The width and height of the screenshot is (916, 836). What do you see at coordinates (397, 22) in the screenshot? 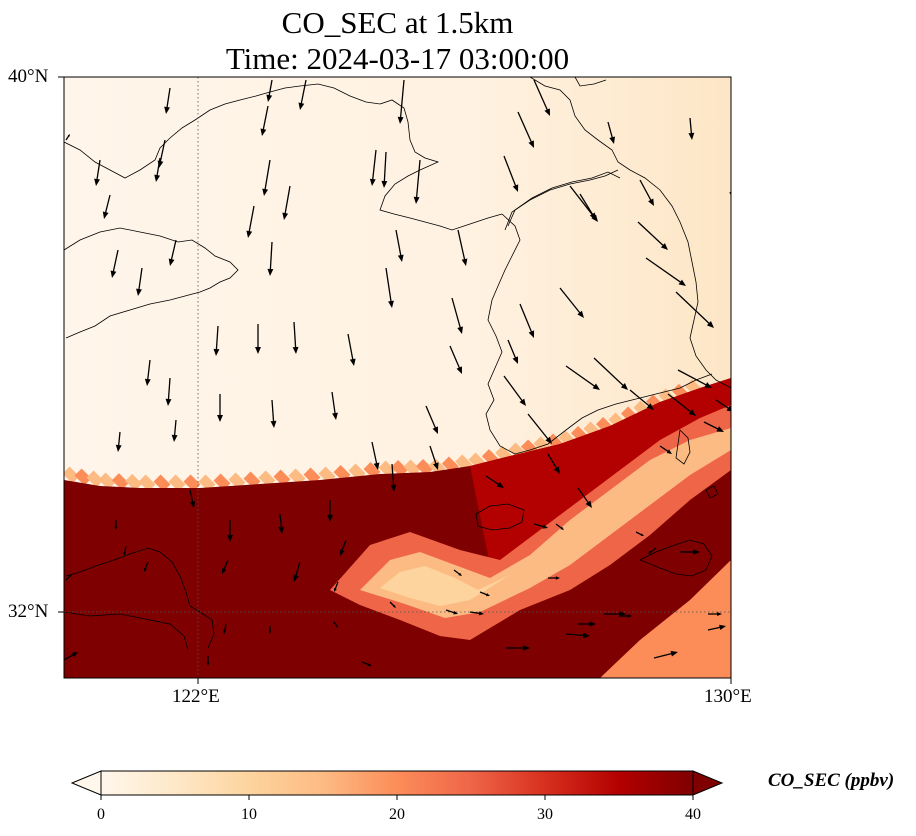
I see `map-title: CO_SEC at 1.5km` at bounding box center [397, 22].